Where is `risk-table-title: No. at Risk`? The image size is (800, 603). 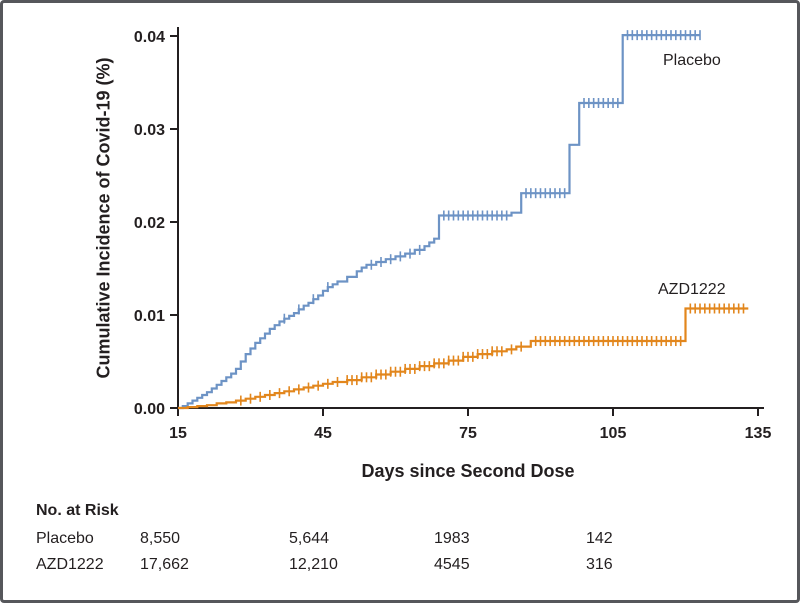 risk-table-title: No. at Risk is located at coordinates (77, 510).